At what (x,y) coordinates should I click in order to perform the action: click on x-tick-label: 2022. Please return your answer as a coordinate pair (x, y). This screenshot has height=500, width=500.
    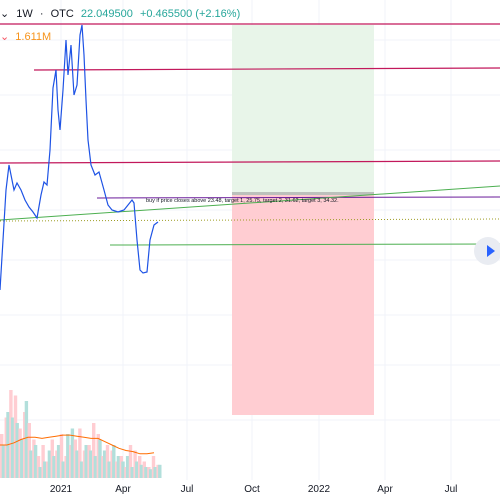
    Looking at the image, I should click on (319, 489).